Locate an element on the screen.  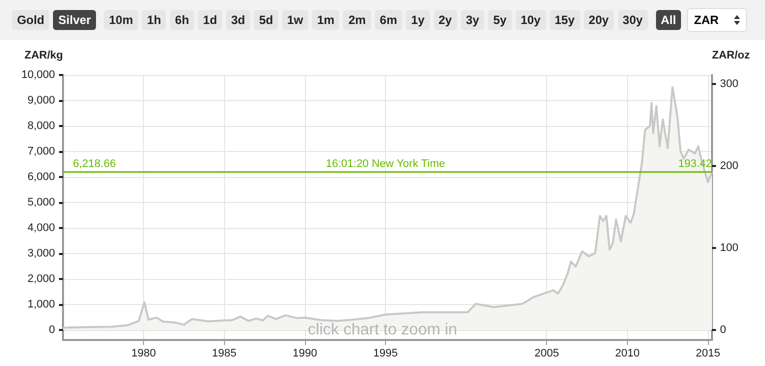
text: ZAR is located at coordinates (707, 20).